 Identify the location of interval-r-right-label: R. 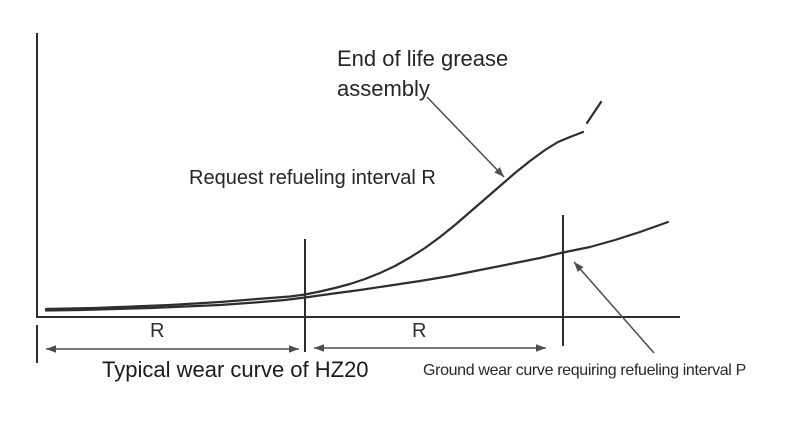
(419, 331).